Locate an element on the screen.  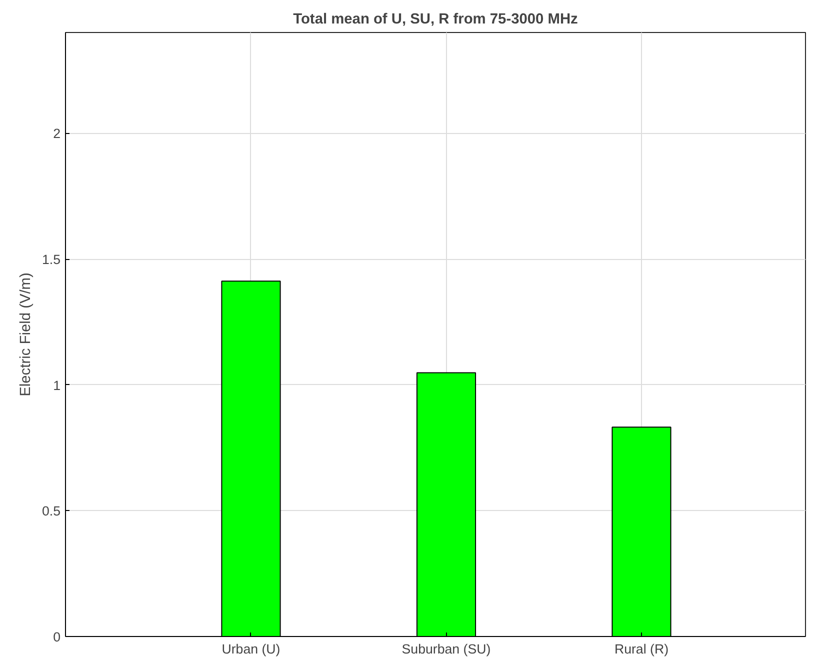
y-tick-label: 1 is located at coordinates (57, 385).